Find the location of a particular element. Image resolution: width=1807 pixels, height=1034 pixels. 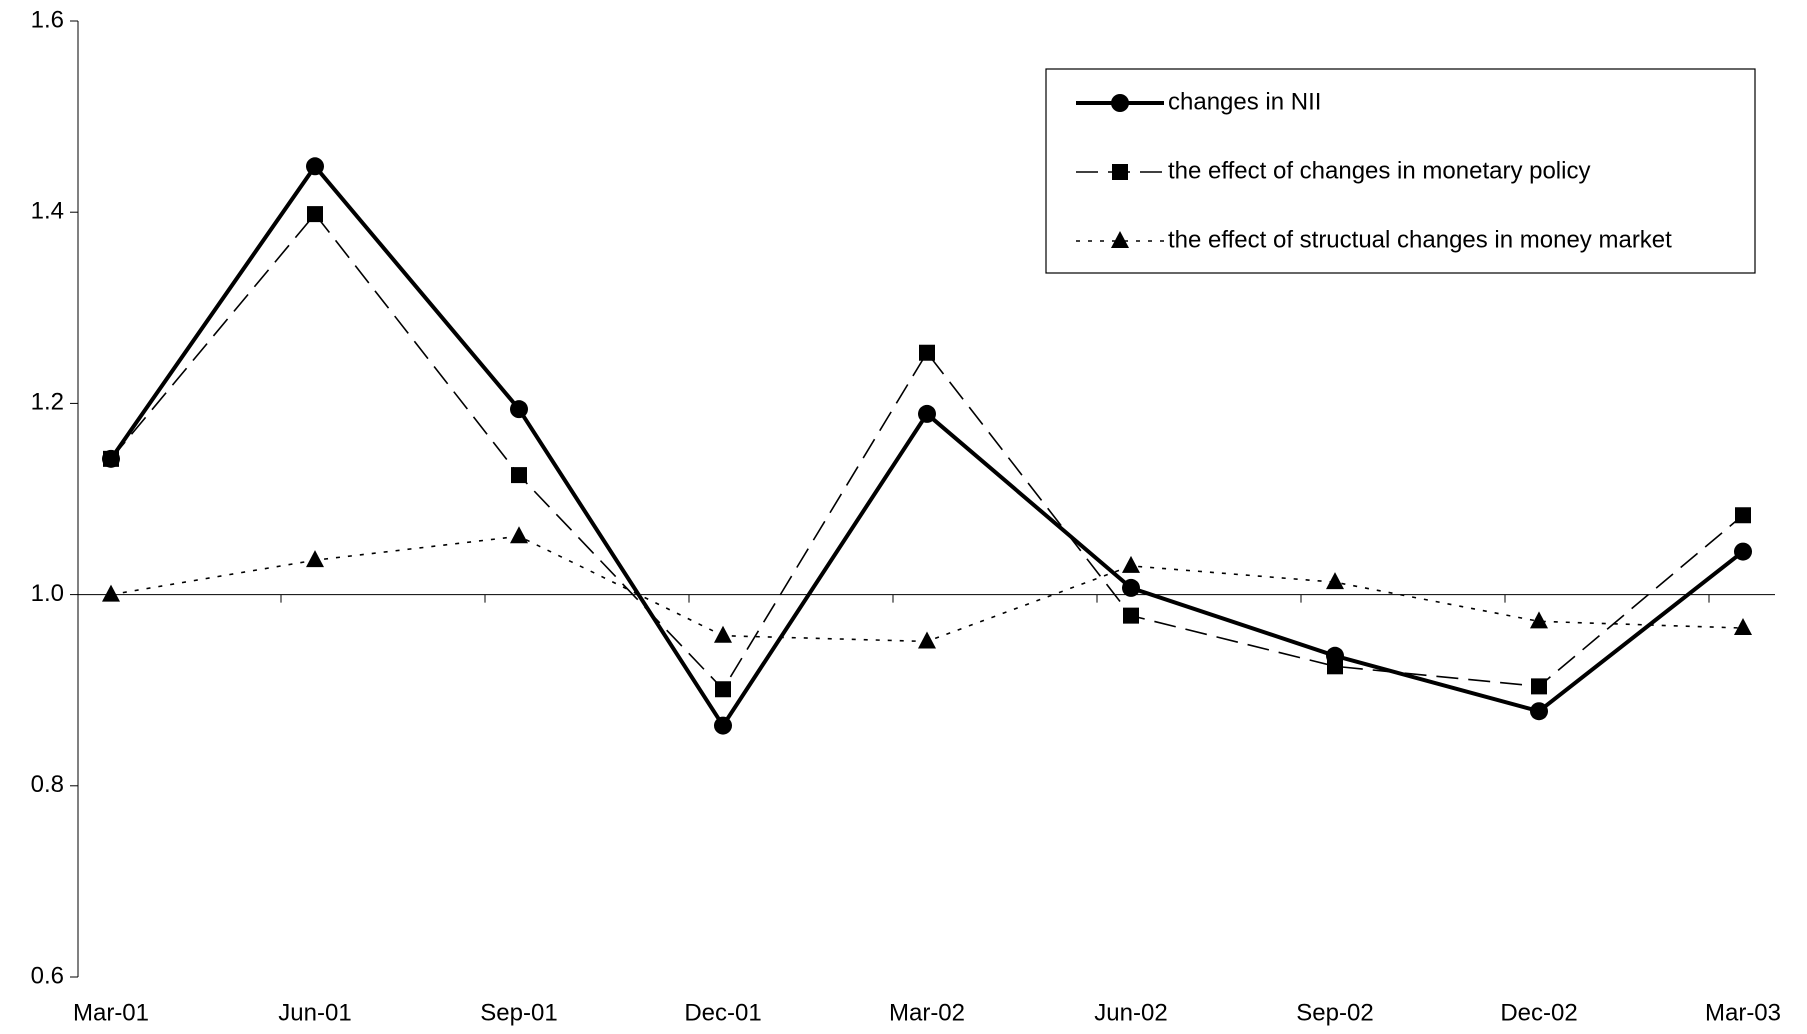

x-tick-label: Dec-01 is located at coordinates (722, 1012).